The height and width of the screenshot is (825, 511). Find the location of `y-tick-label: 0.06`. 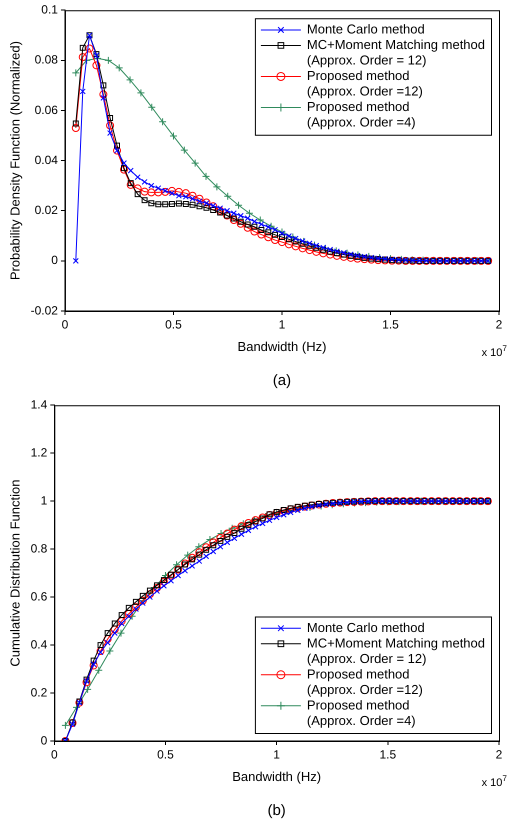

y-tick-label: 0.06 is located at coordinates (46, 109).